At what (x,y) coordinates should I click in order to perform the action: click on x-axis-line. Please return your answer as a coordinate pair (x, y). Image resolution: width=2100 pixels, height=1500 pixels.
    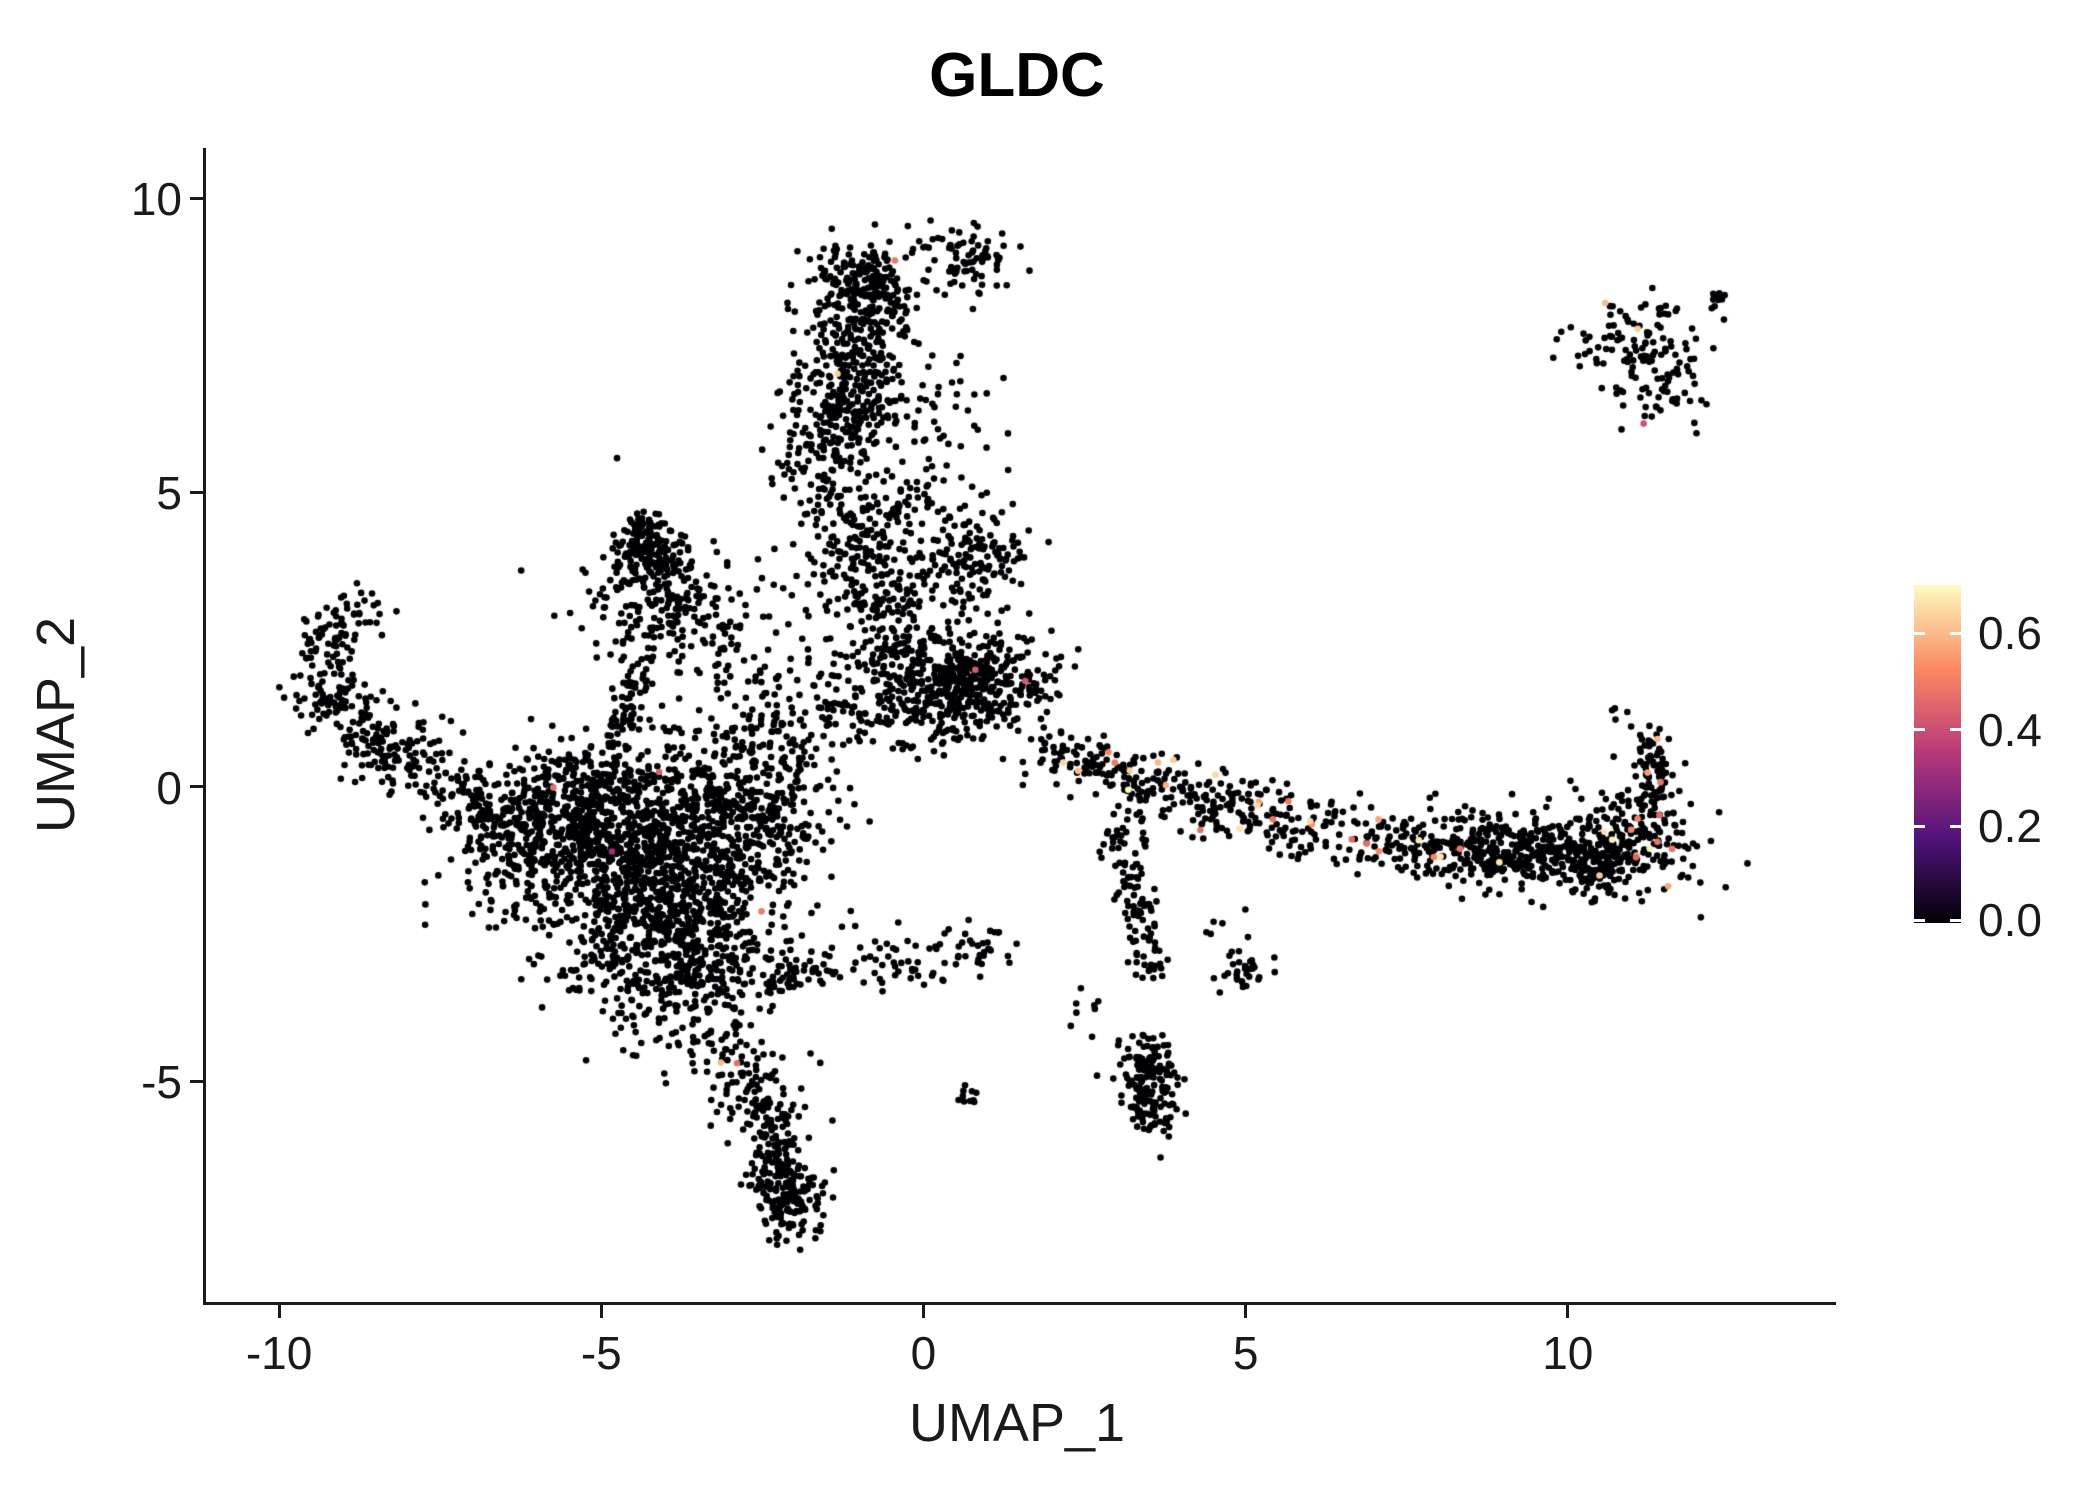
    Looking at the image, I should click on (1019, 1303).